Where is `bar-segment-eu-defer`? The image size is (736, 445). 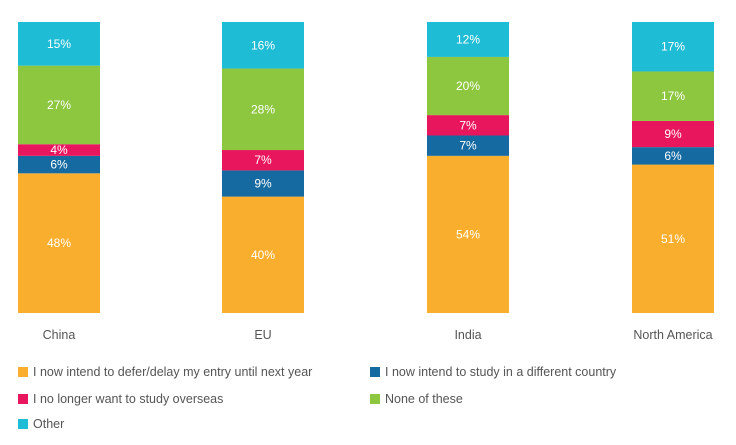
bar-segment-eu-defer is located at coordinates (263, 254).